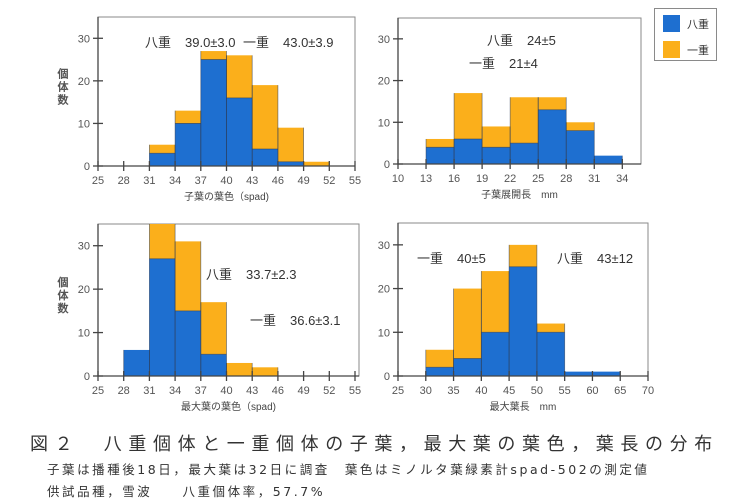  I want to click on x-tick-label: 65, so click(620, 391).